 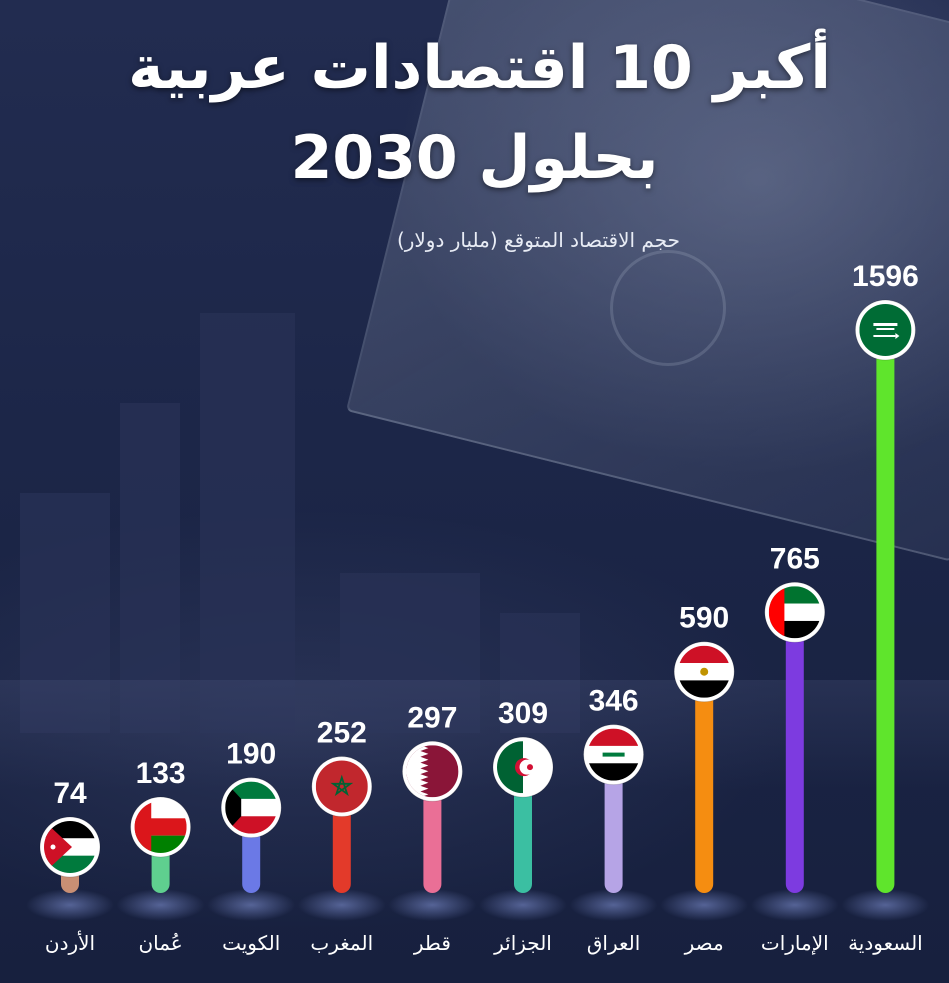 What do you see at coordinates (161, 773) in the screenshot?
I see `data-label: 133` at bounding box center [161, 773].